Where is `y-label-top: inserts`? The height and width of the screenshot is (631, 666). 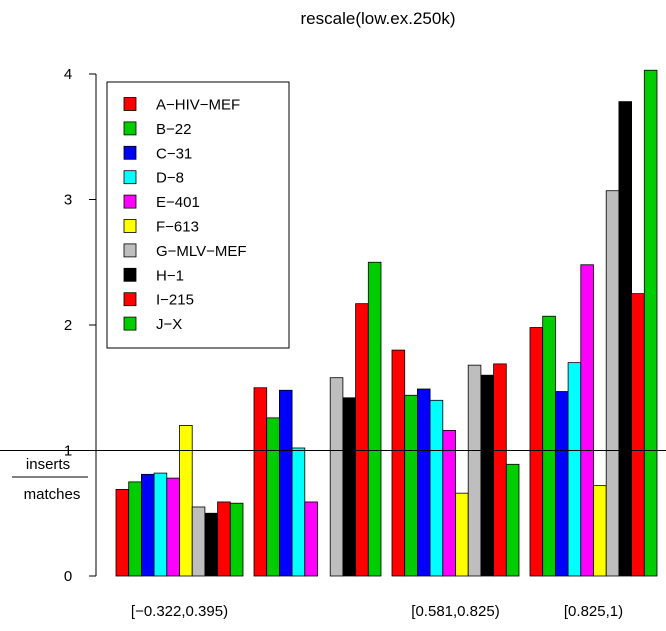
y-label-top: inserts is located at coordinates (48, 464).